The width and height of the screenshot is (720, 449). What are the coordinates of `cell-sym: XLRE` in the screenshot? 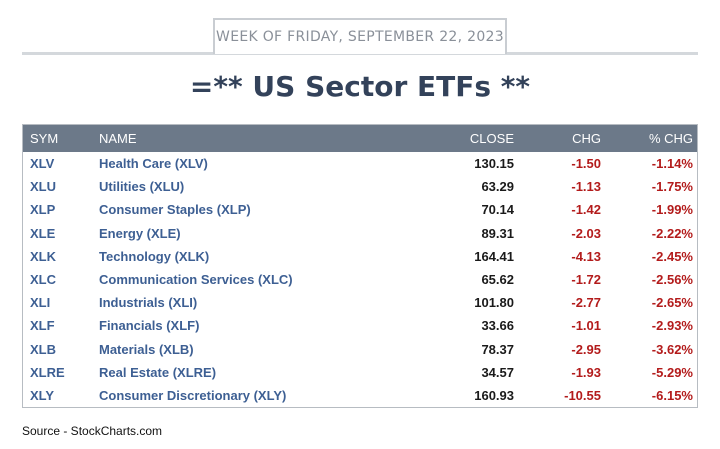 It's located at (47, 372).